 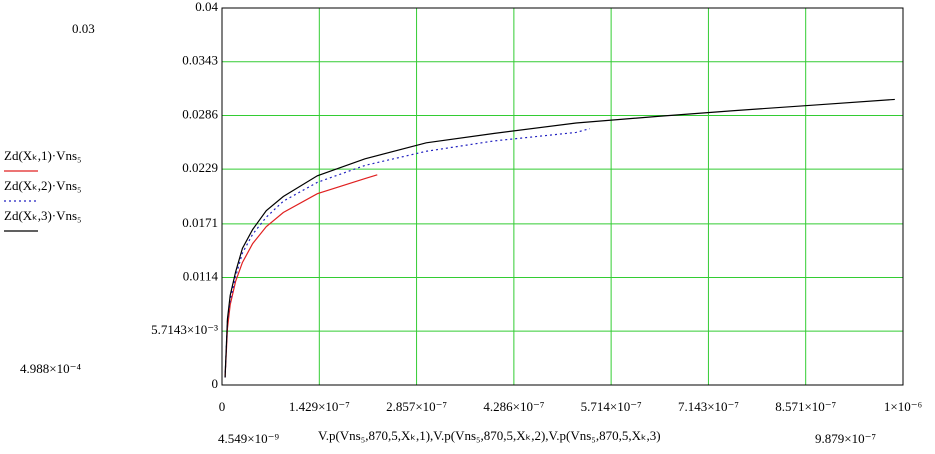 What do you see at coordinates (845, 438) in the screenshot?
I see `x-range-right: 9.879×10⁻⁷` at bounding box center [845, 438].